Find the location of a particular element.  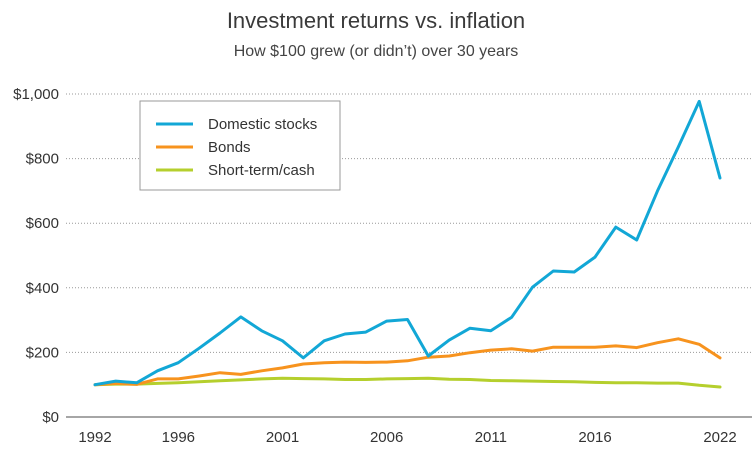

legend-label: Domestic stocks is located at coordinates (262, 124).